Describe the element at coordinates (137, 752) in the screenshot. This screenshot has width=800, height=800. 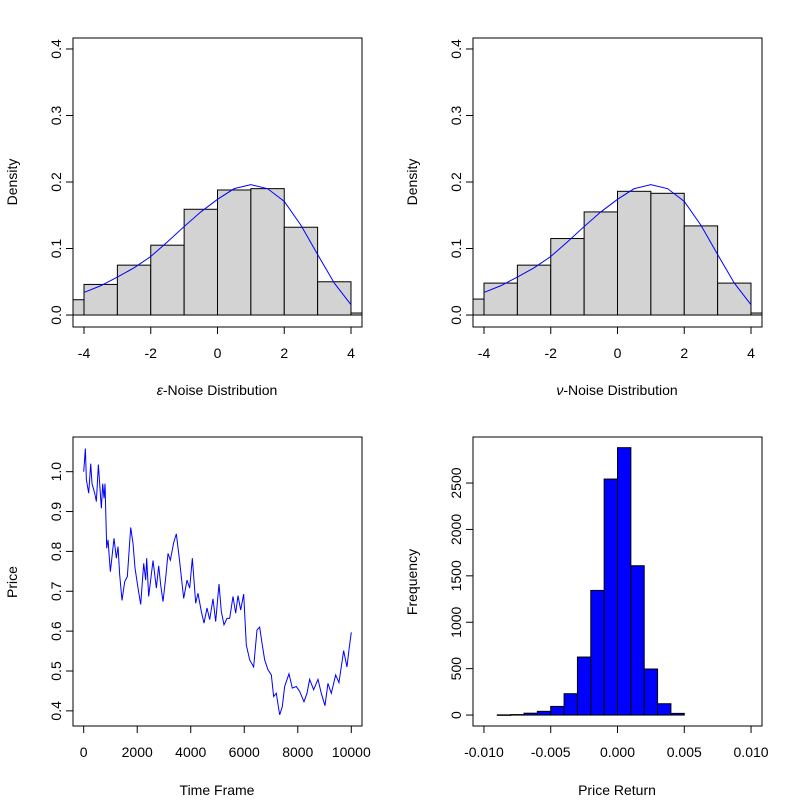
I see `x-tick-label: 2000` at that location.